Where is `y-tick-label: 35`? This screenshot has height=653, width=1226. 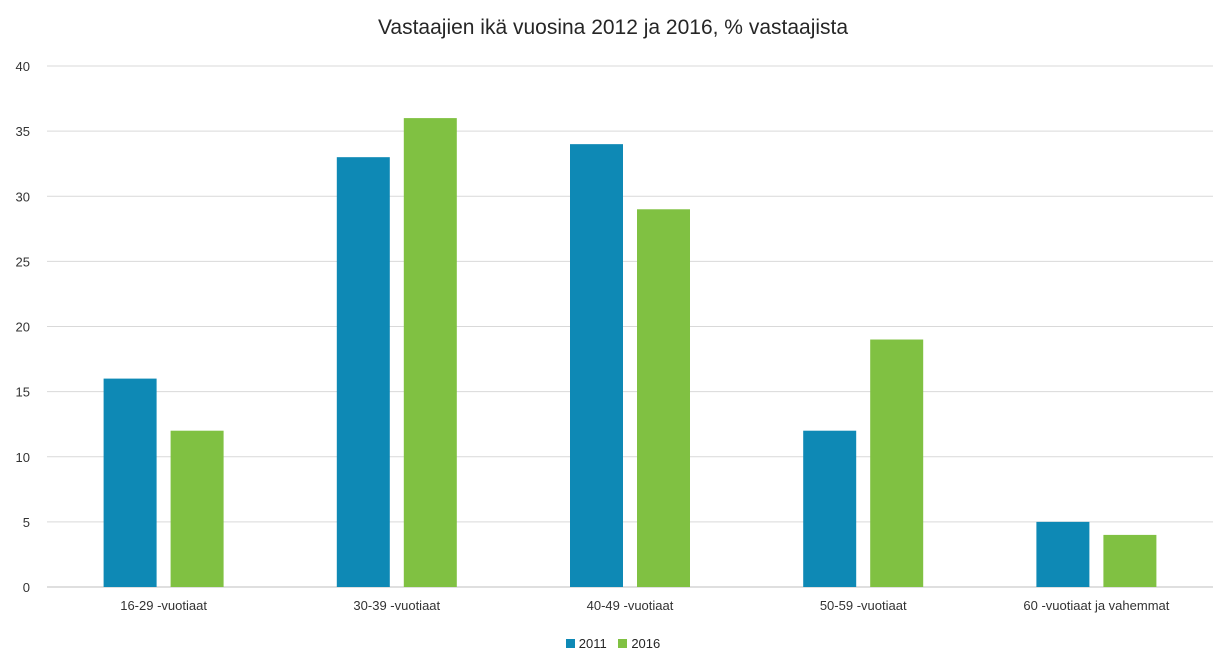
y-tick-label: 35 is located at coordinates (23, 131).